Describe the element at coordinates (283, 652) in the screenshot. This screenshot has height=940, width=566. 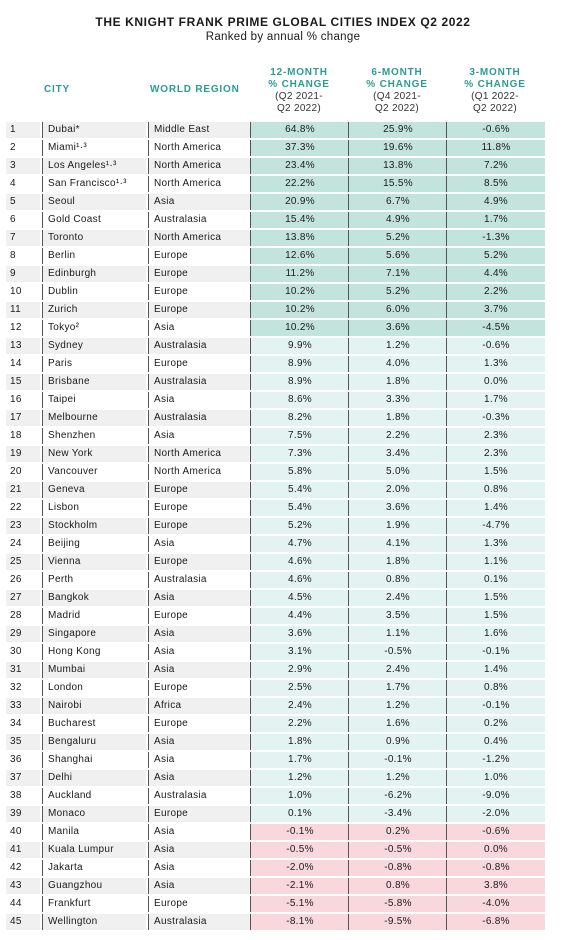
I see `table-row: 30 Hong Kong Asia 3.1% -0.5% -0.1%` at that location.